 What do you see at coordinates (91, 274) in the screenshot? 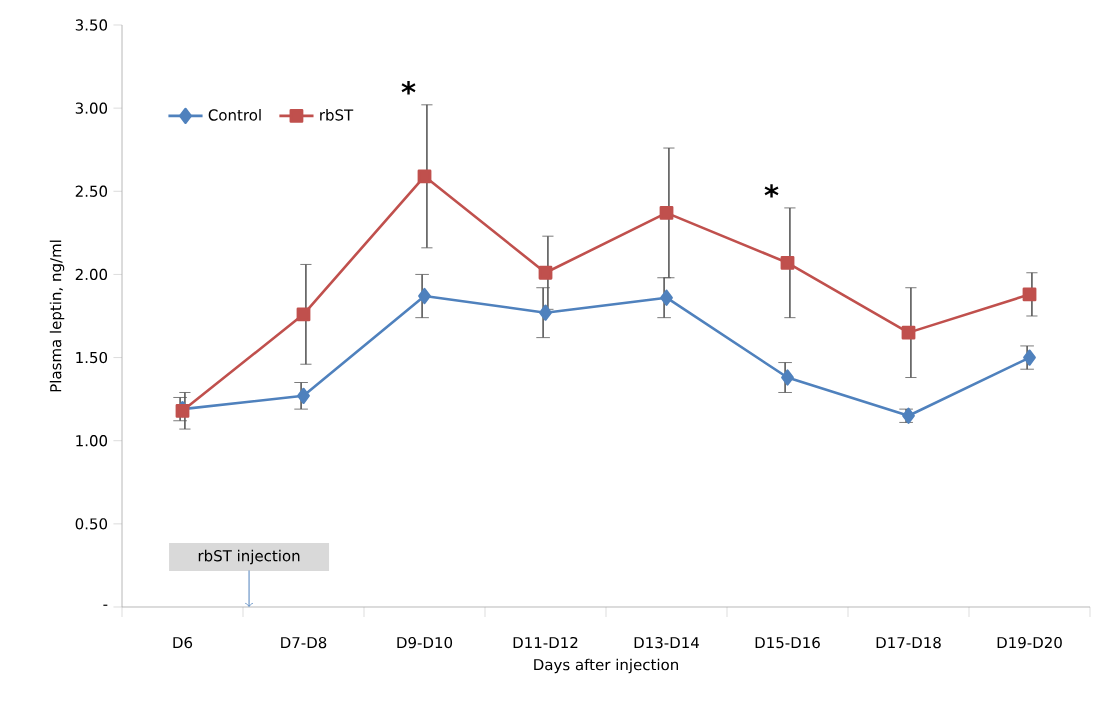
I see `y-tick-label: 2.00` at bounding box center [91, 274].